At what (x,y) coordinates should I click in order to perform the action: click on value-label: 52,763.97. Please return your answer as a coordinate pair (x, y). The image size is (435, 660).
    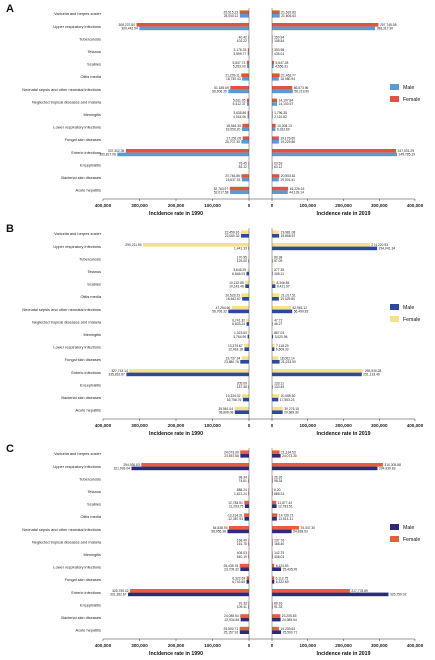
    Looking at the image, I should click on (221, 189).